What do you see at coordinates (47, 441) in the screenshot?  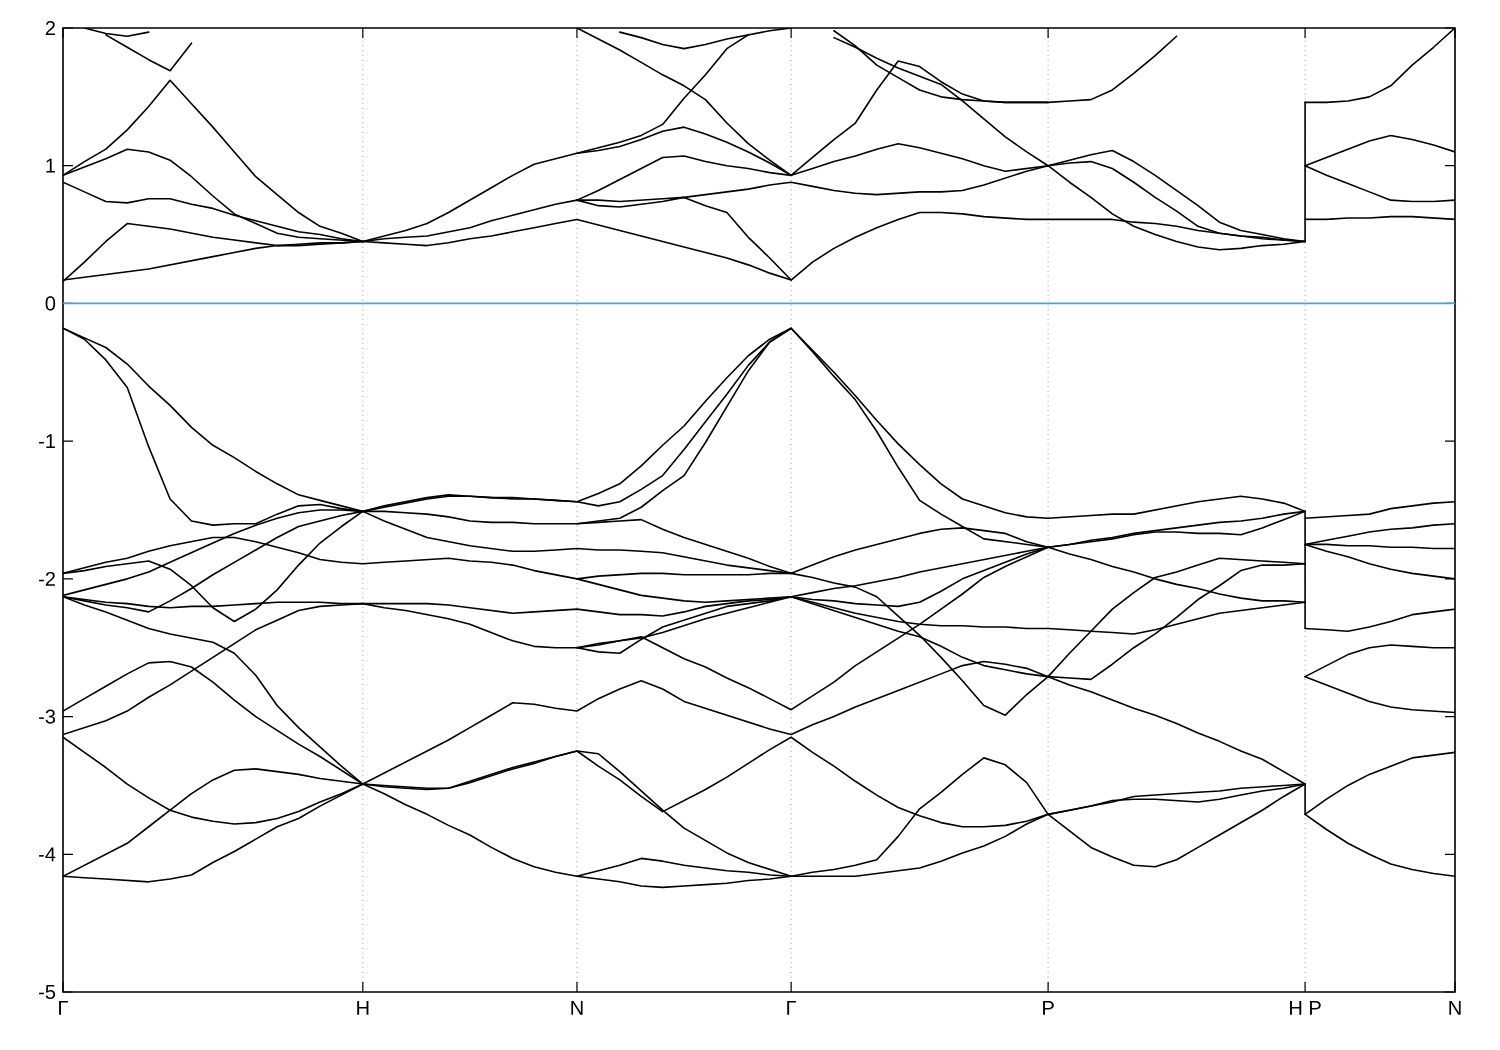 I see `y-tick-label: -1` at bounding box center [47, 441].